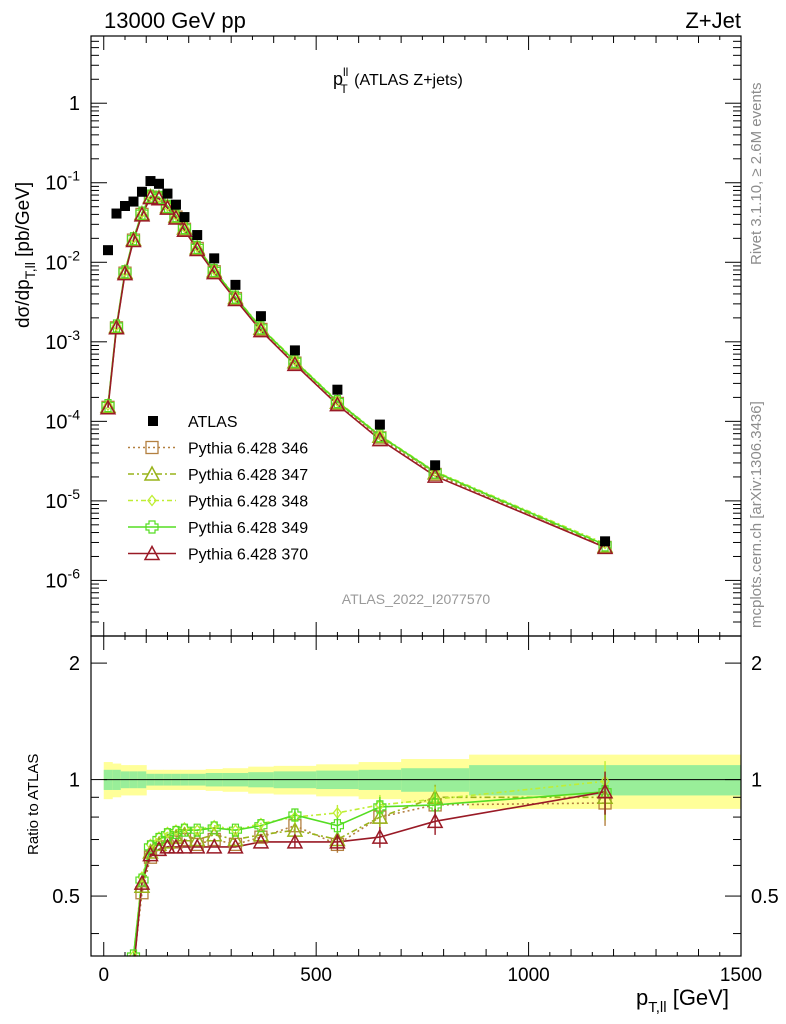 The width and height of the screenshot is (786, 1024). I want to click on legend-label: ATLAS, so click(213, 422).